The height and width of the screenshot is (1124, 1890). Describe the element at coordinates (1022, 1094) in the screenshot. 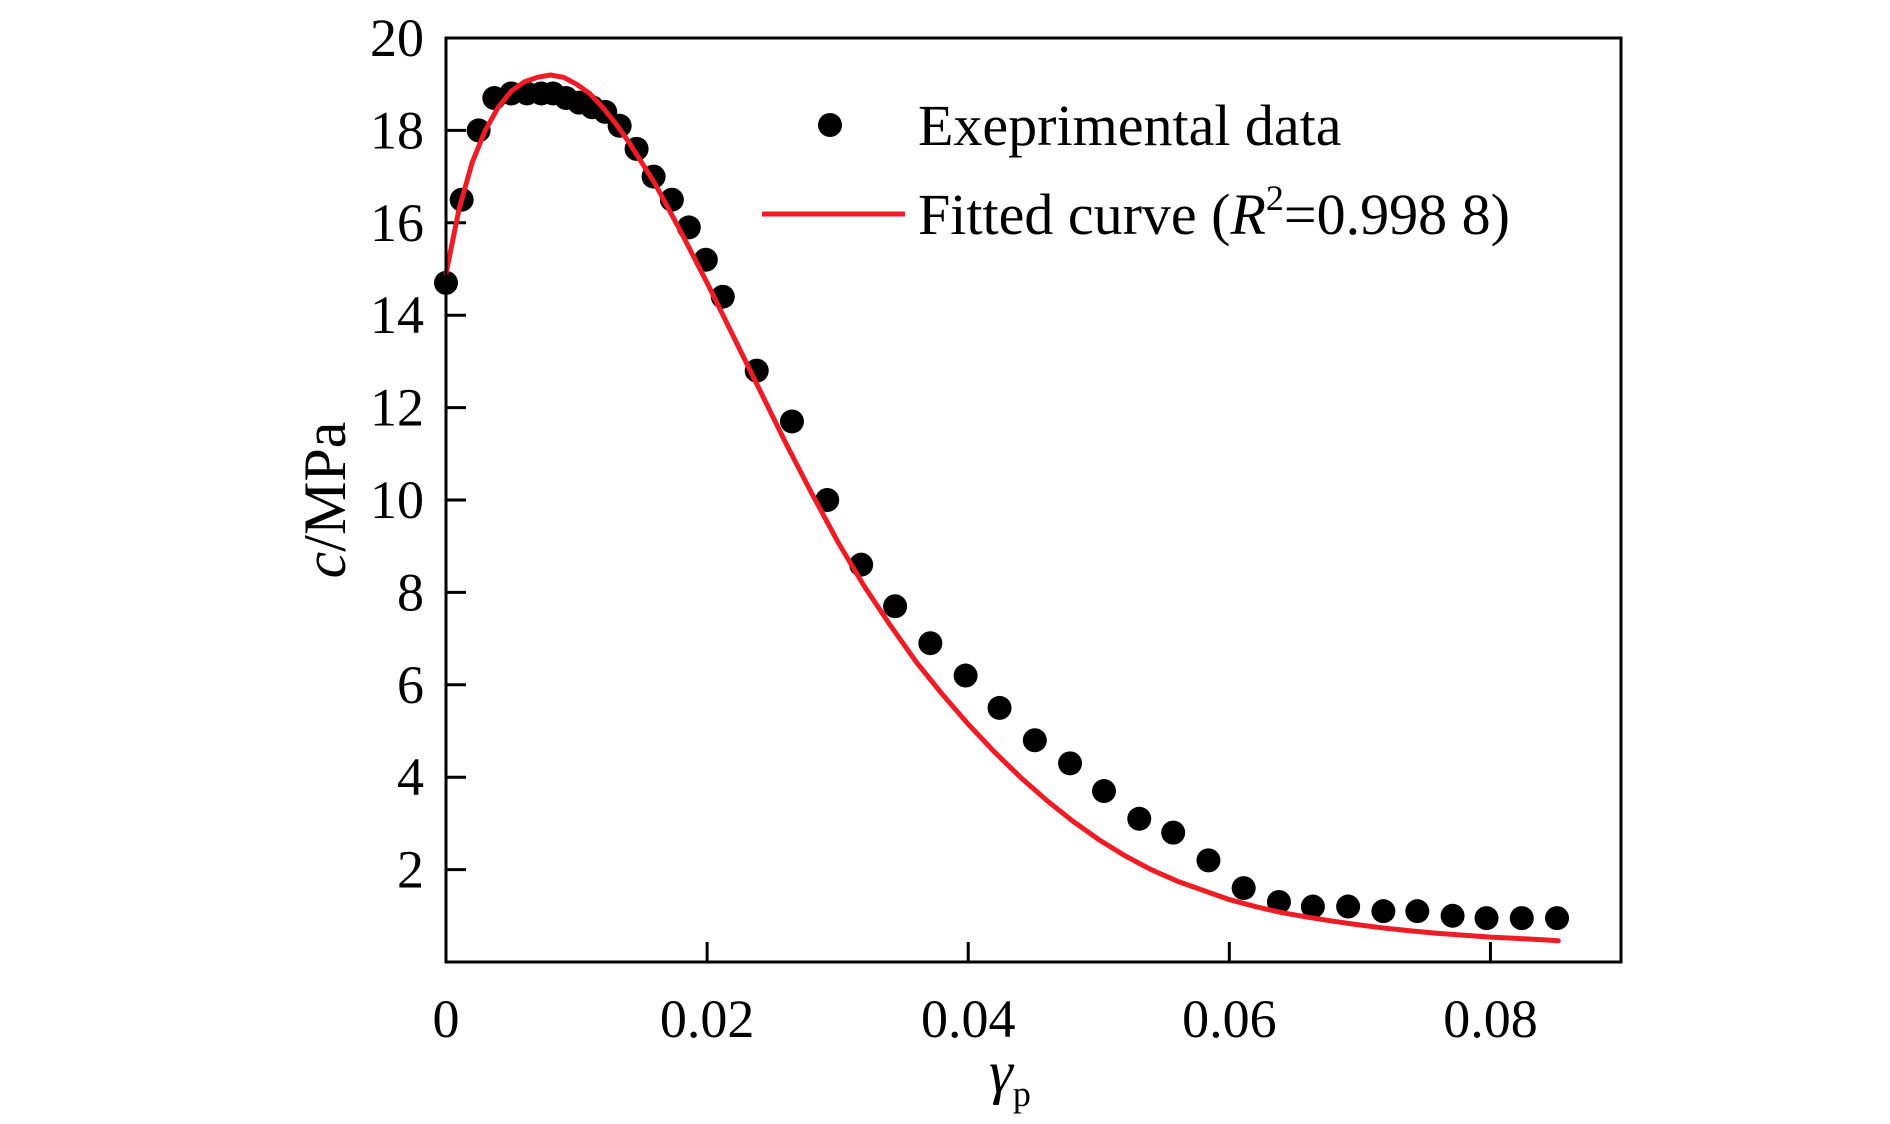

I see `x-axis-label-subscript: p` at that location.